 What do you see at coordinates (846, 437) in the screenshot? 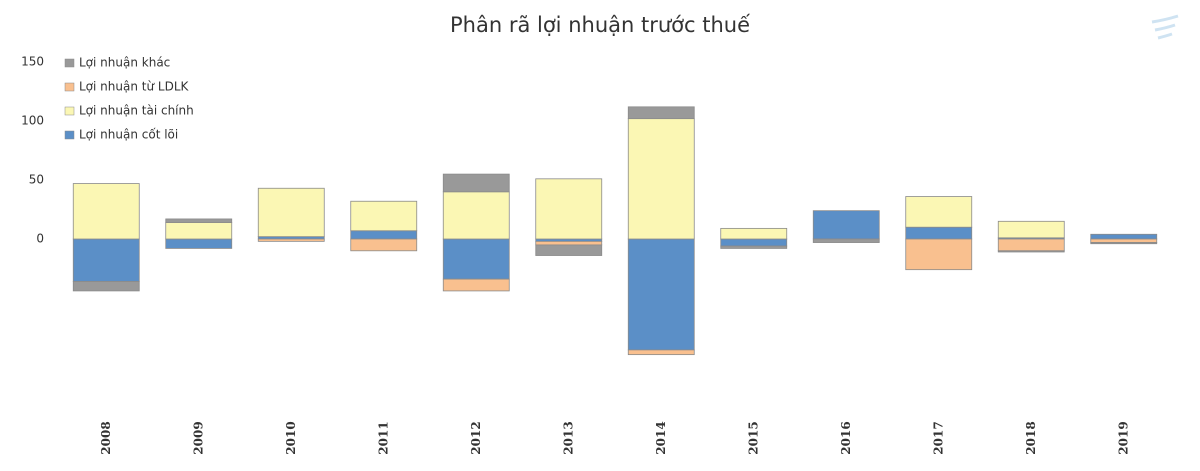
I see `x-tick-label: 2016` at bounding box center [846, 437].